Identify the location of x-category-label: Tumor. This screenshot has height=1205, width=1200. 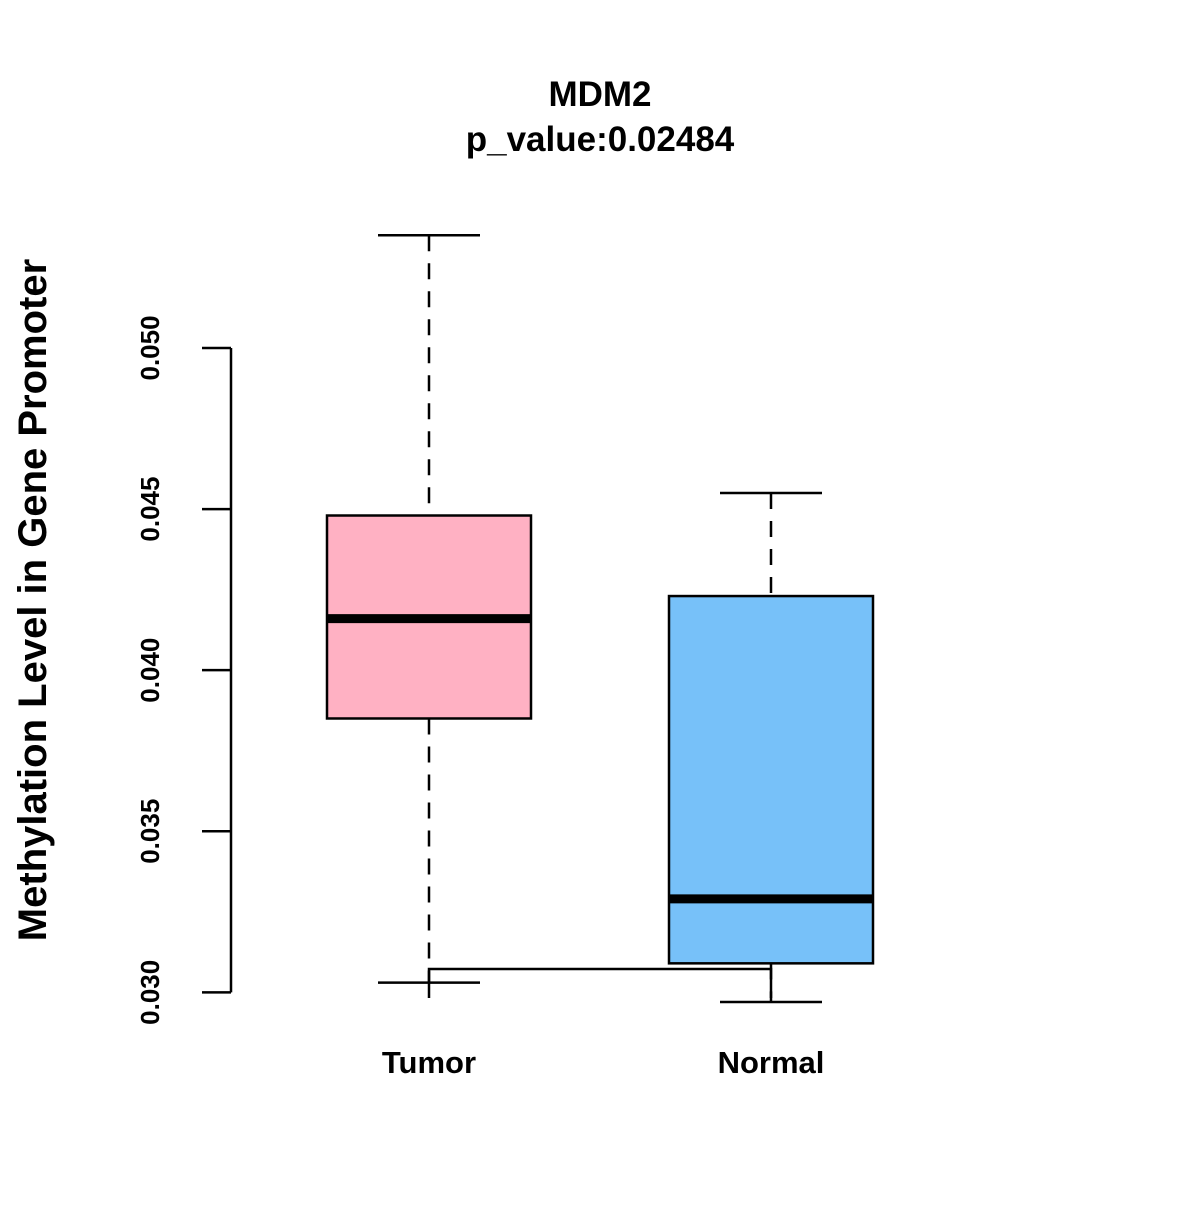
(429, 1062).